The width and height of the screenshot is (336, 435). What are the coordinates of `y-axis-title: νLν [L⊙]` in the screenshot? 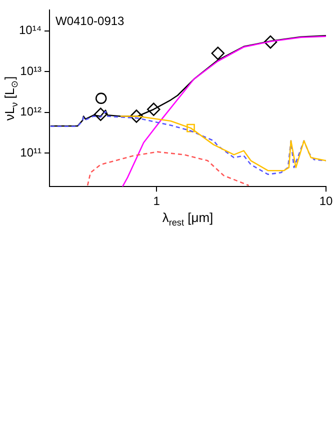 It's located at (11, 98).